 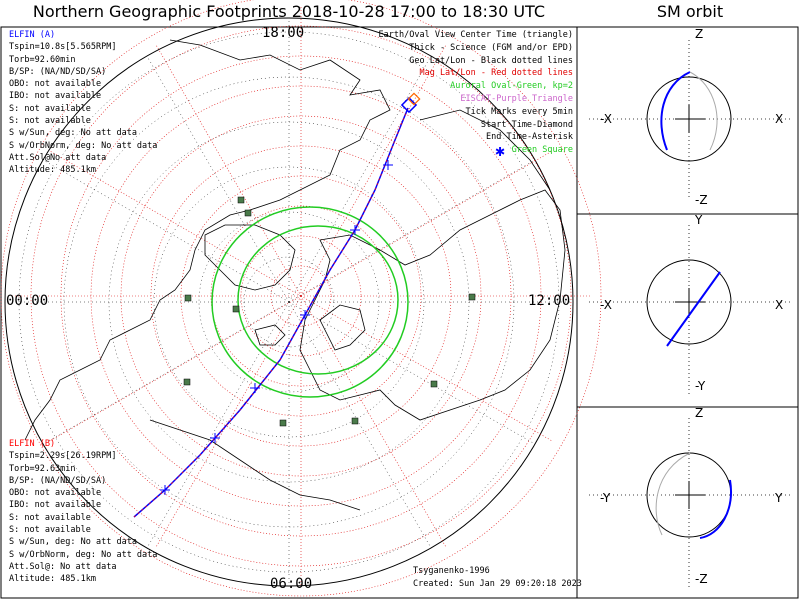 I want to click on clock-label-top: 18:00, so click(x=283, y=33).